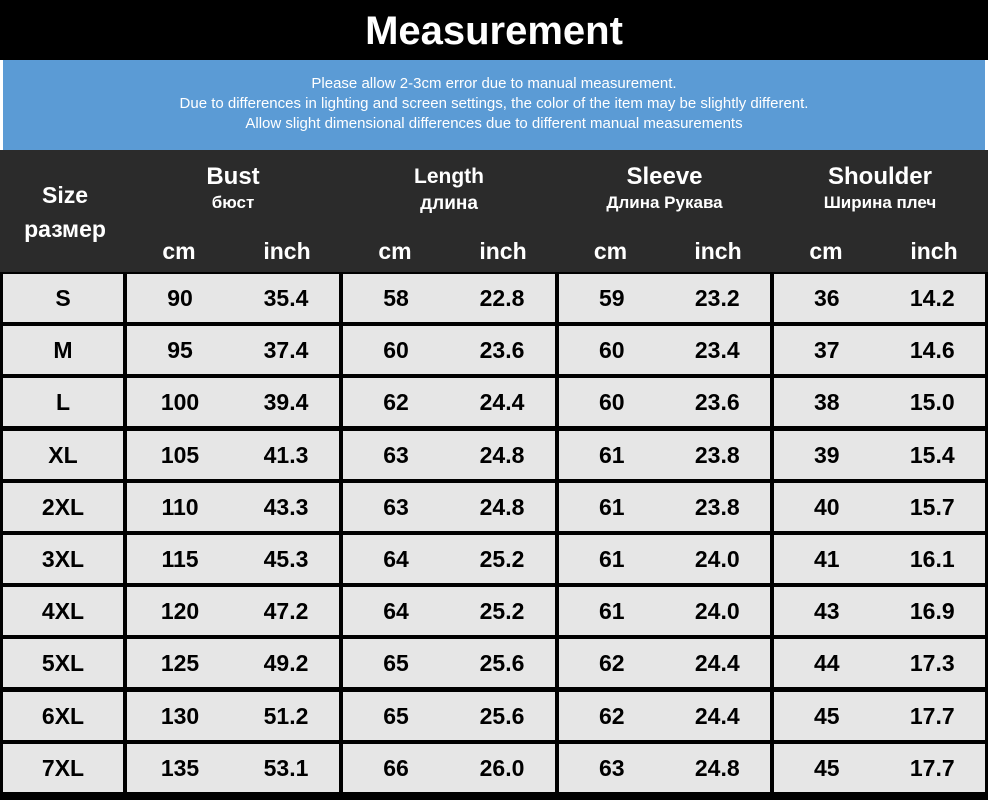 This screenshot has height=800, width=988. I want to click on sleeve-group-cell: 63 24.8, so click(664, 768).